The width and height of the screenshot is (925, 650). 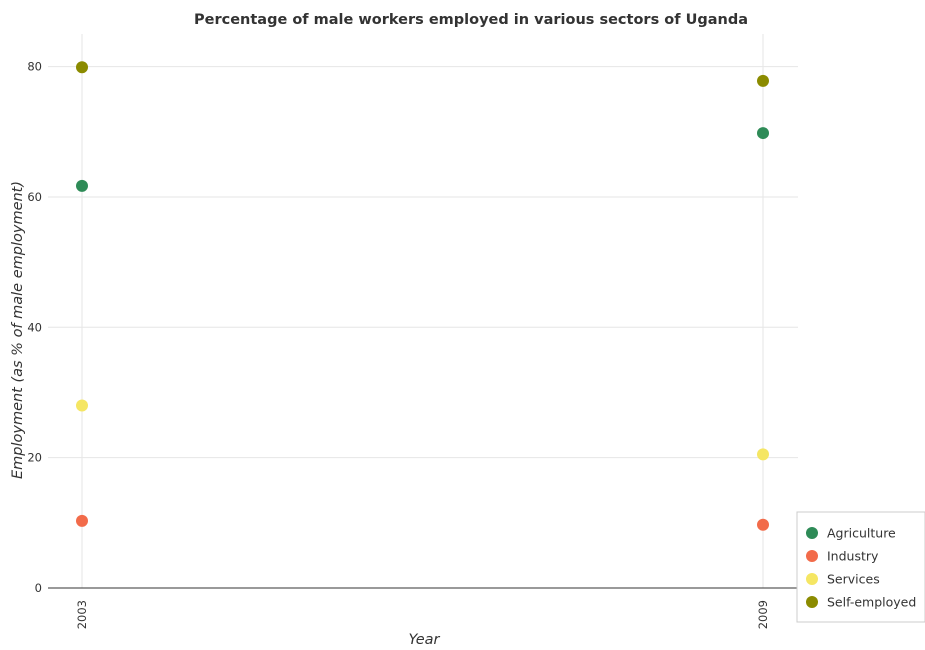 I want to click on legend-label-self-employed: Self-employed, so click(x=871, y=602).